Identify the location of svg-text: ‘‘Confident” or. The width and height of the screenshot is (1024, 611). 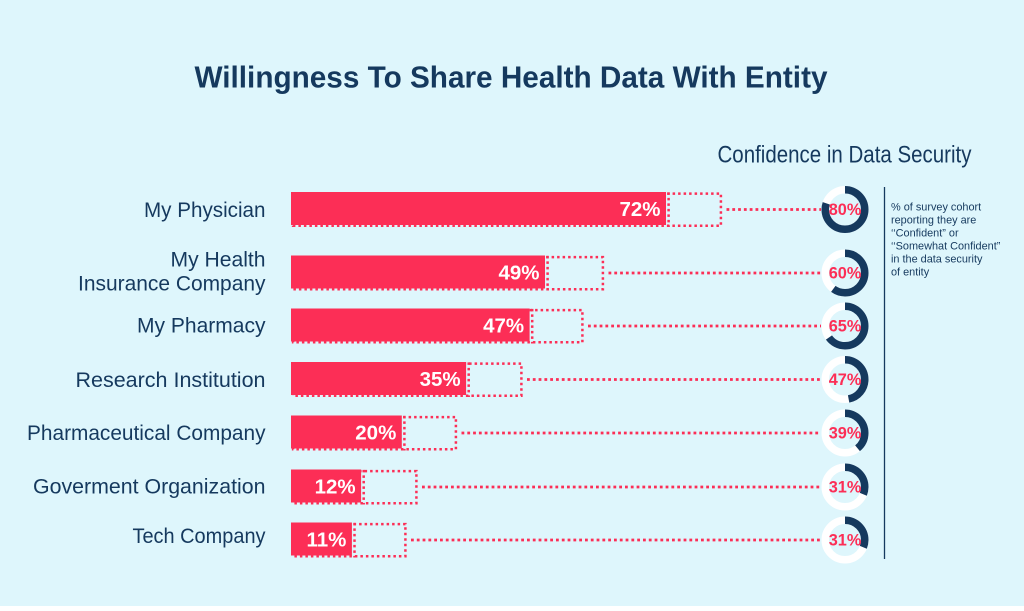
(925, 234).